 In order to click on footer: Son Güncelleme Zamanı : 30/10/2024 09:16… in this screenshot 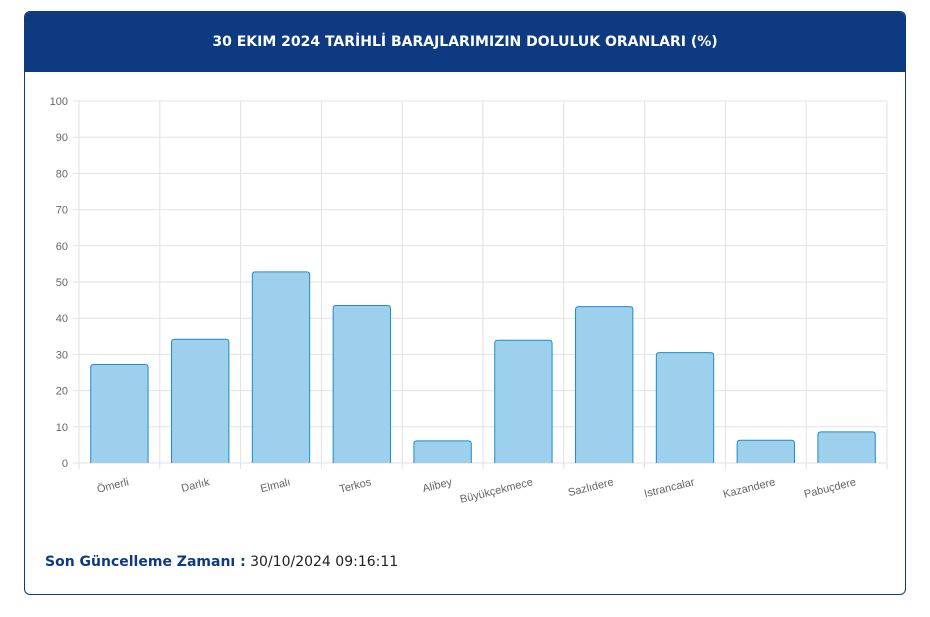, I will do `click(221, 562)`.